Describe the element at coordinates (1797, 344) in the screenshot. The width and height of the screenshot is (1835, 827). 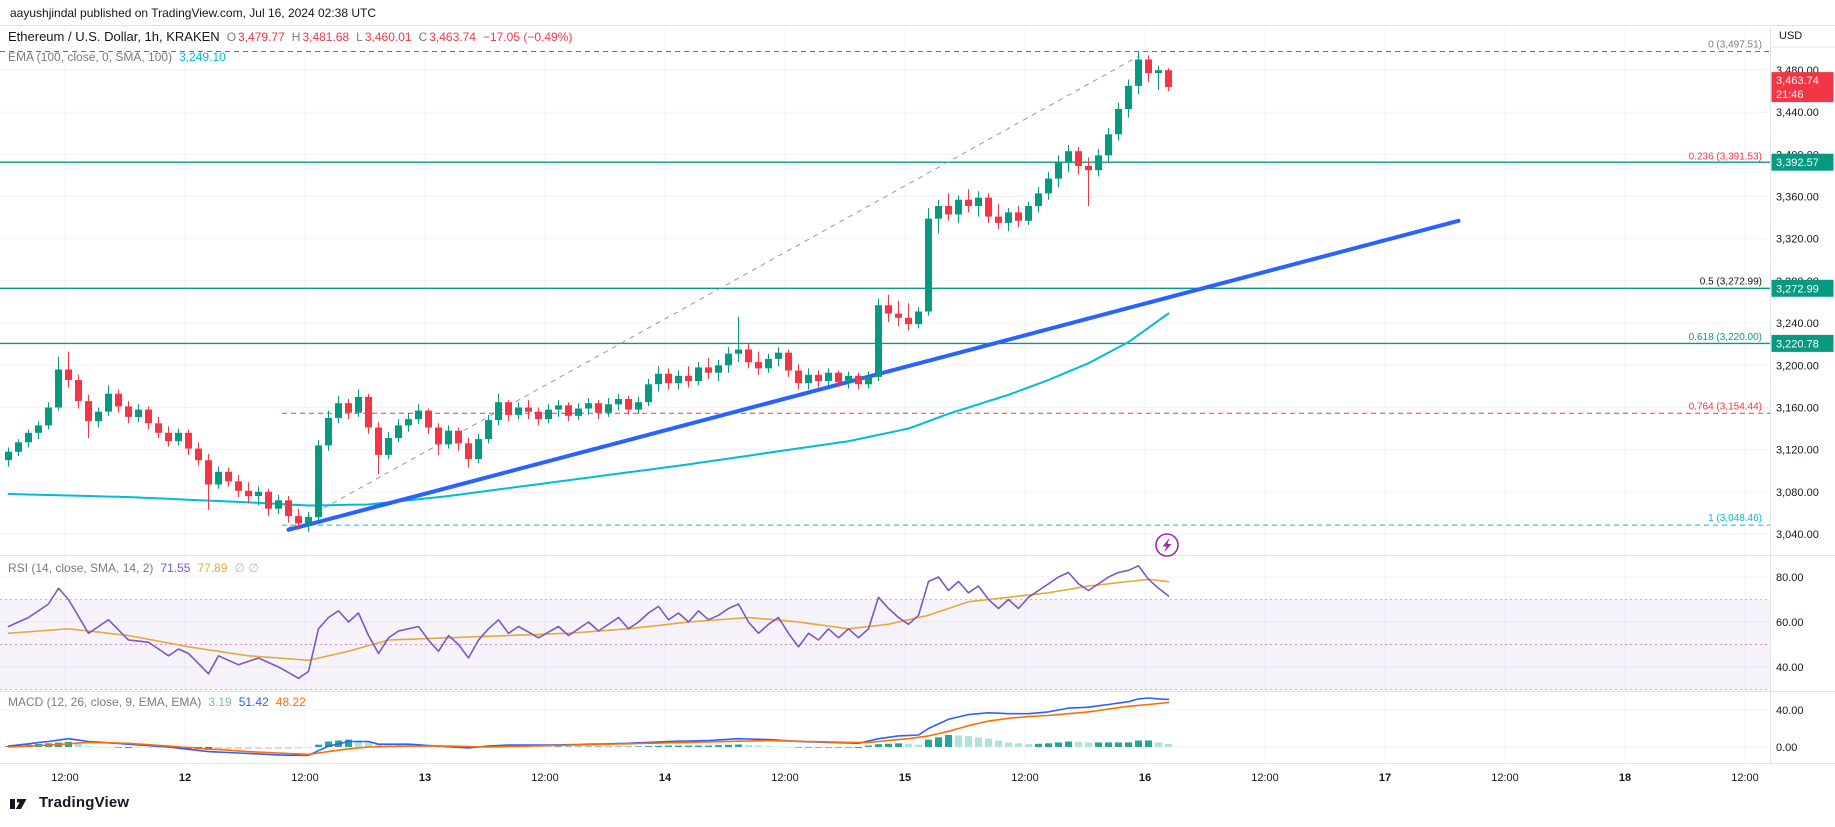
I see `svg-text: 3,220.78` at that location.